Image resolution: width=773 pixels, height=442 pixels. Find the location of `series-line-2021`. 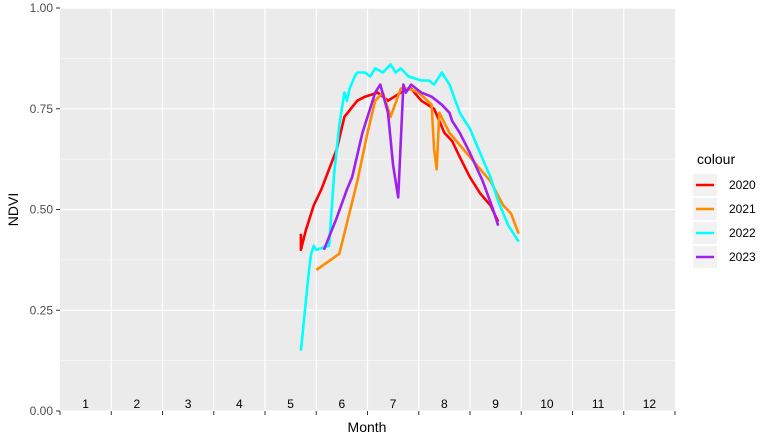

series-line-2021 is located at coordinates (417, 179).